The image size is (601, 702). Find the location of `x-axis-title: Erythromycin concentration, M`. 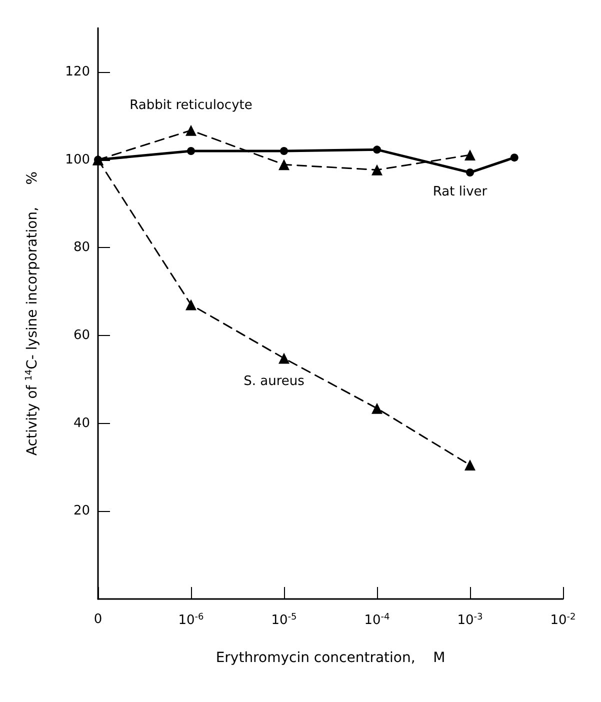

x-axis-title: Erythromycin concentration, M is located at coordinates (331, 658).